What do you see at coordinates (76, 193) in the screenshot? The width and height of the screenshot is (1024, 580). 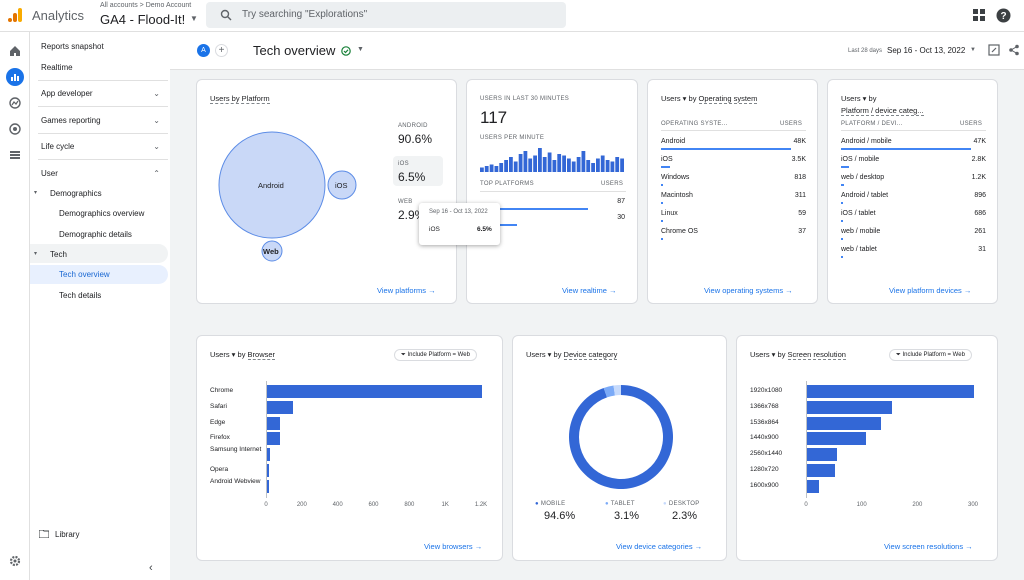 I see `sidebar-item-demographics: Demographics` at bounding box center [76, 193].